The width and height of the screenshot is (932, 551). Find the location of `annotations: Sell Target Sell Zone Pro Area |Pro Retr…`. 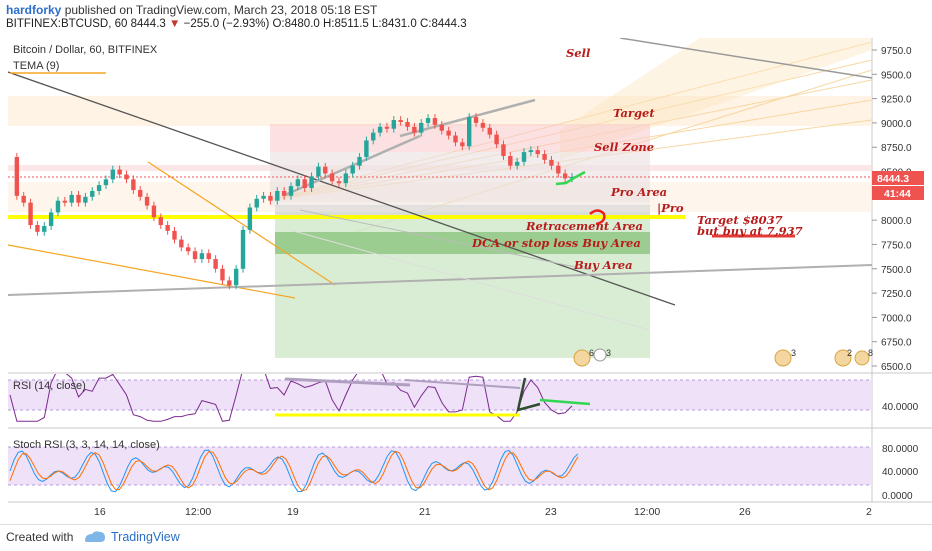

annotations: Sell Target Sell Zone Pro Area |Pro Retr… is located at coordinates (637, 159).